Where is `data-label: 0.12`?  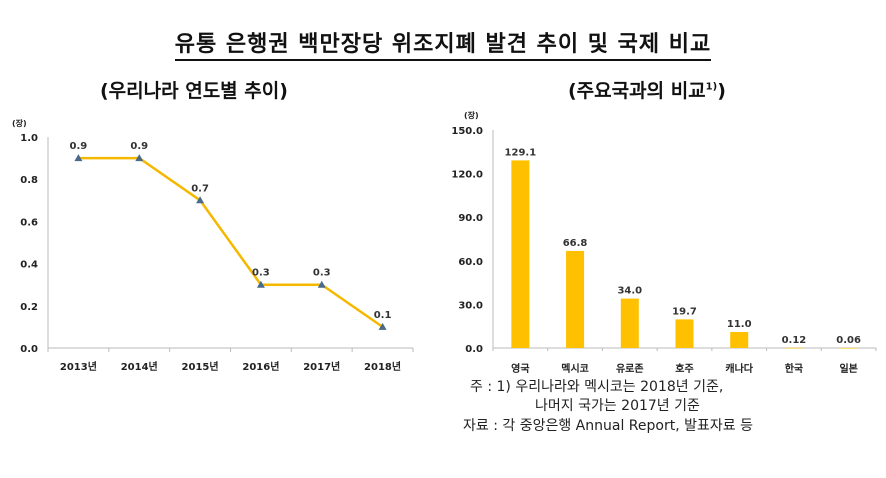 data-label: 0.12 is located at coordinates (794, 340).